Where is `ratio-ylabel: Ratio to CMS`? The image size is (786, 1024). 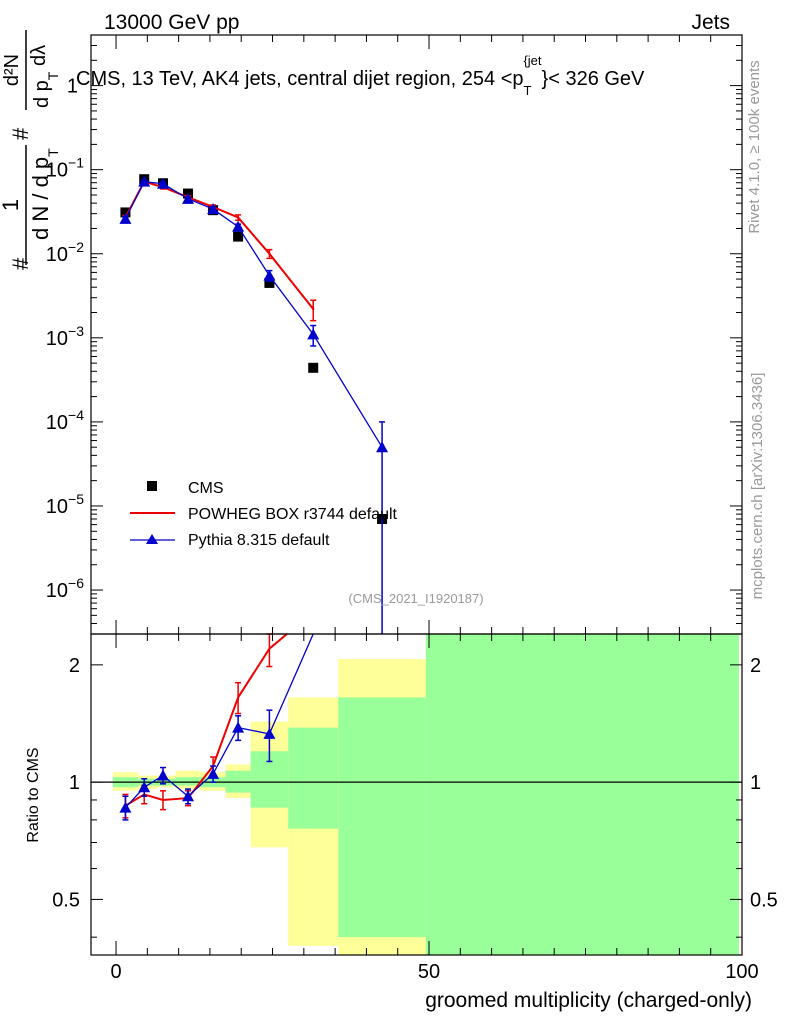
ratio-ylabel: Ratio to CMS is located at coordinates (33, 794).